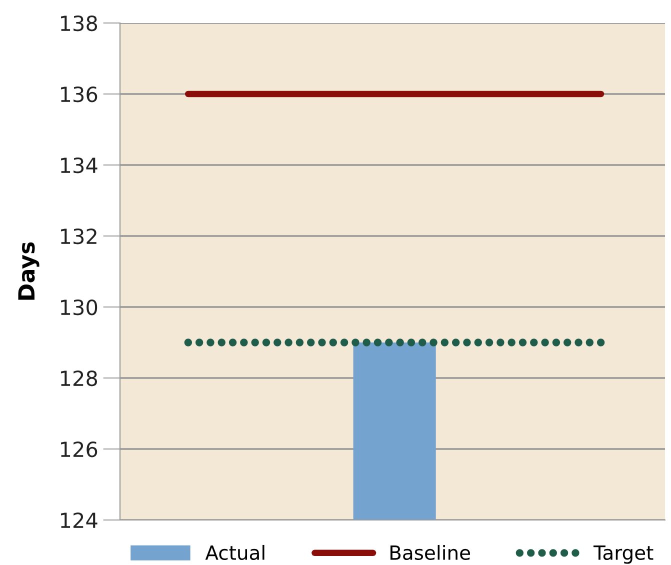 The image size is (671, 565). What do you see at coordinates (79, 307) in the screenshot?
I see `y-tick-label: 130` at bounding box center [79, 307].